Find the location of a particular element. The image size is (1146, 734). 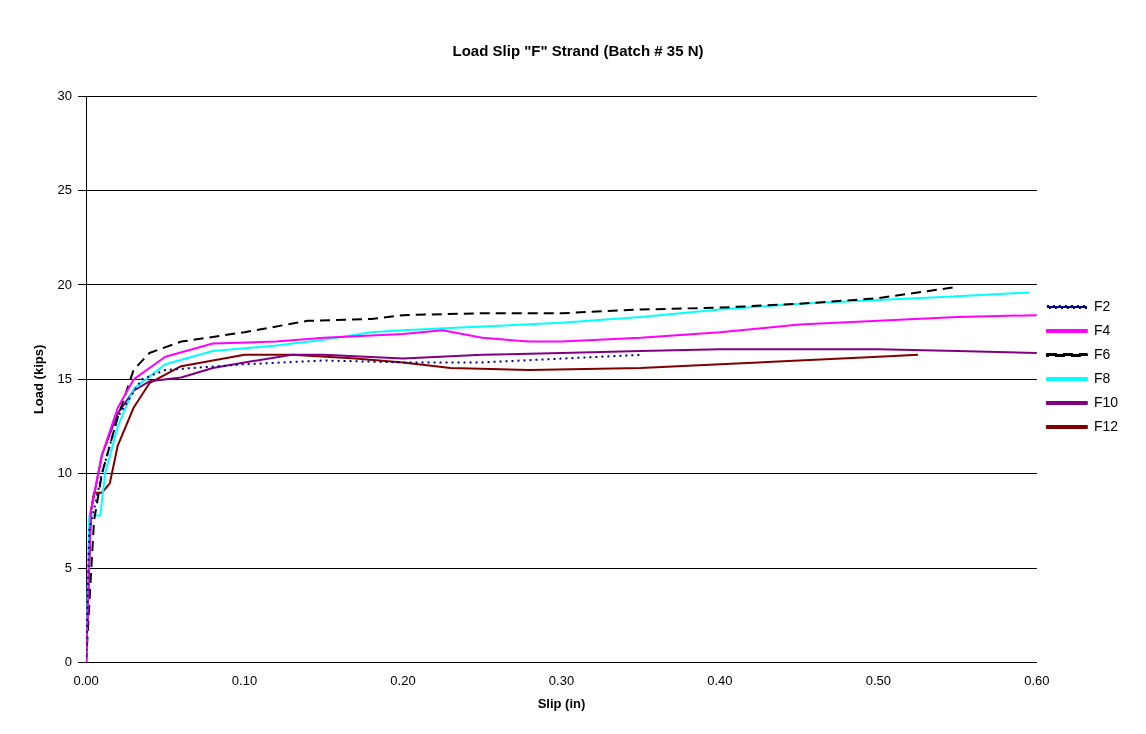

y-tick-label: 15 is located at coordinates (65, 378).